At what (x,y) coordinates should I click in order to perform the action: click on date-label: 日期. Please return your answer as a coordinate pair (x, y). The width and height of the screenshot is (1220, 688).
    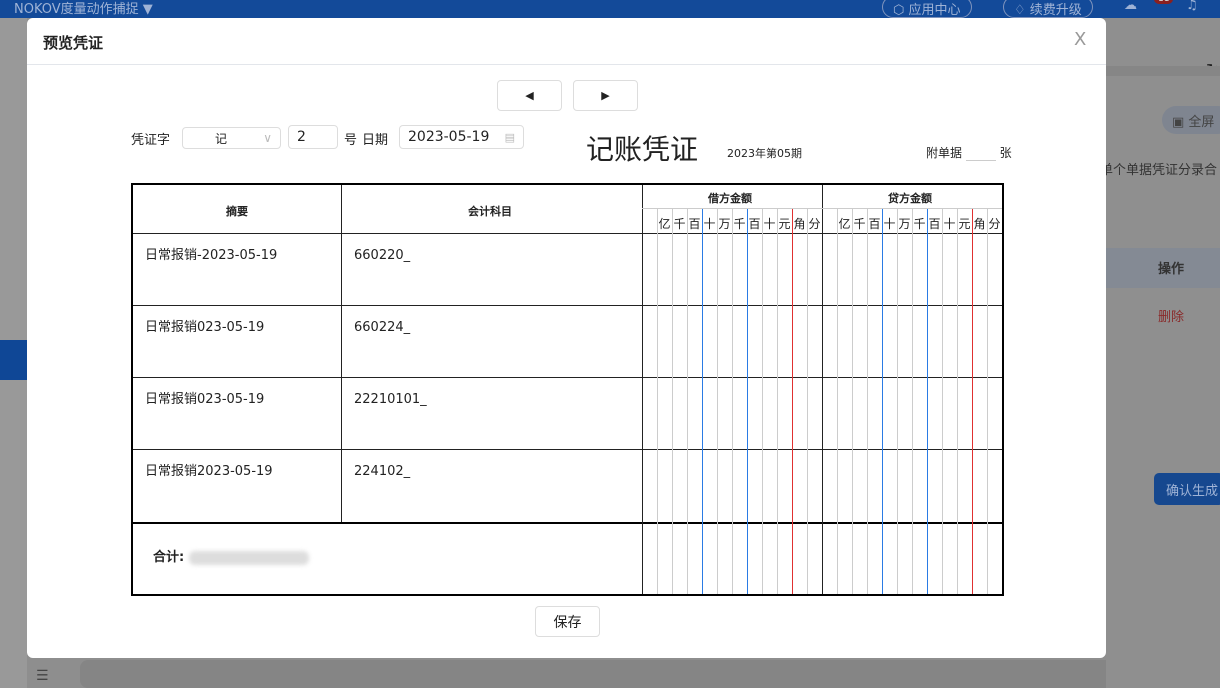
    Looking at the image, I should click on (375, 140).